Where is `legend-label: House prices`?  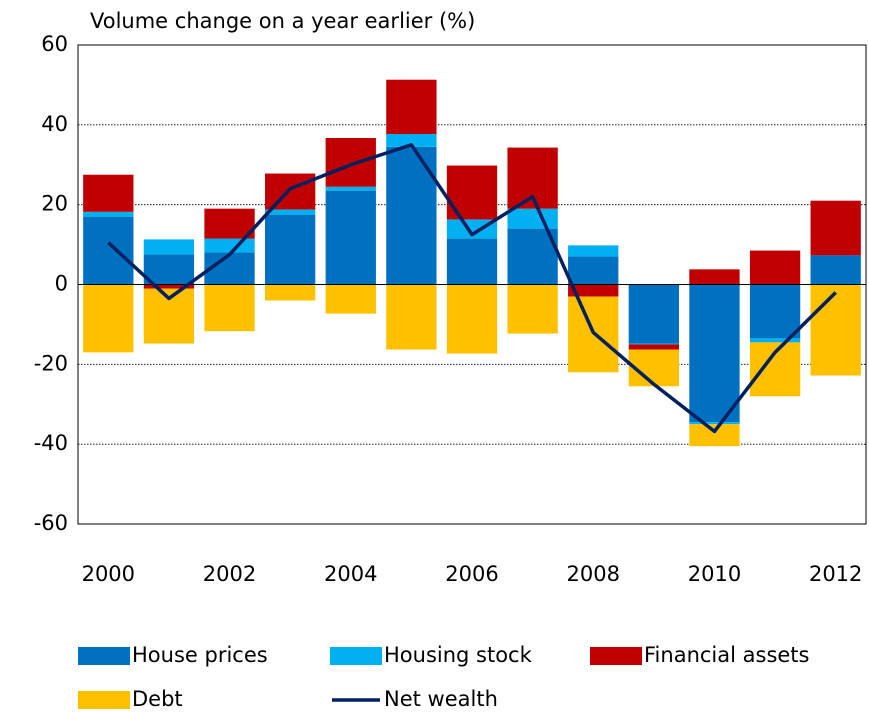
legend-label: House prices is located at coordinates (200, 655).